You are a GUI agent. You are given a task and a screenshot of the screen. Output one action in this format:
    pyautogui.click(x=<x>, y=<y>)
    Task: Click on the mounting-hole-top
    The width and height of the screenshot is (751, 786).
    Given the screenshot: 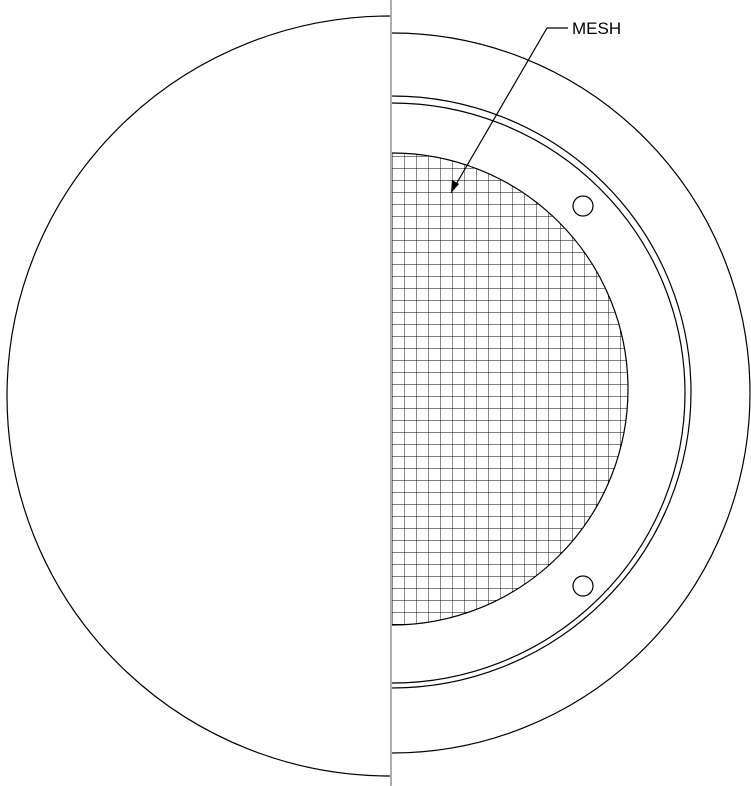 What is the action you would take?
    pyautogui.click(x=583, y=206)
    